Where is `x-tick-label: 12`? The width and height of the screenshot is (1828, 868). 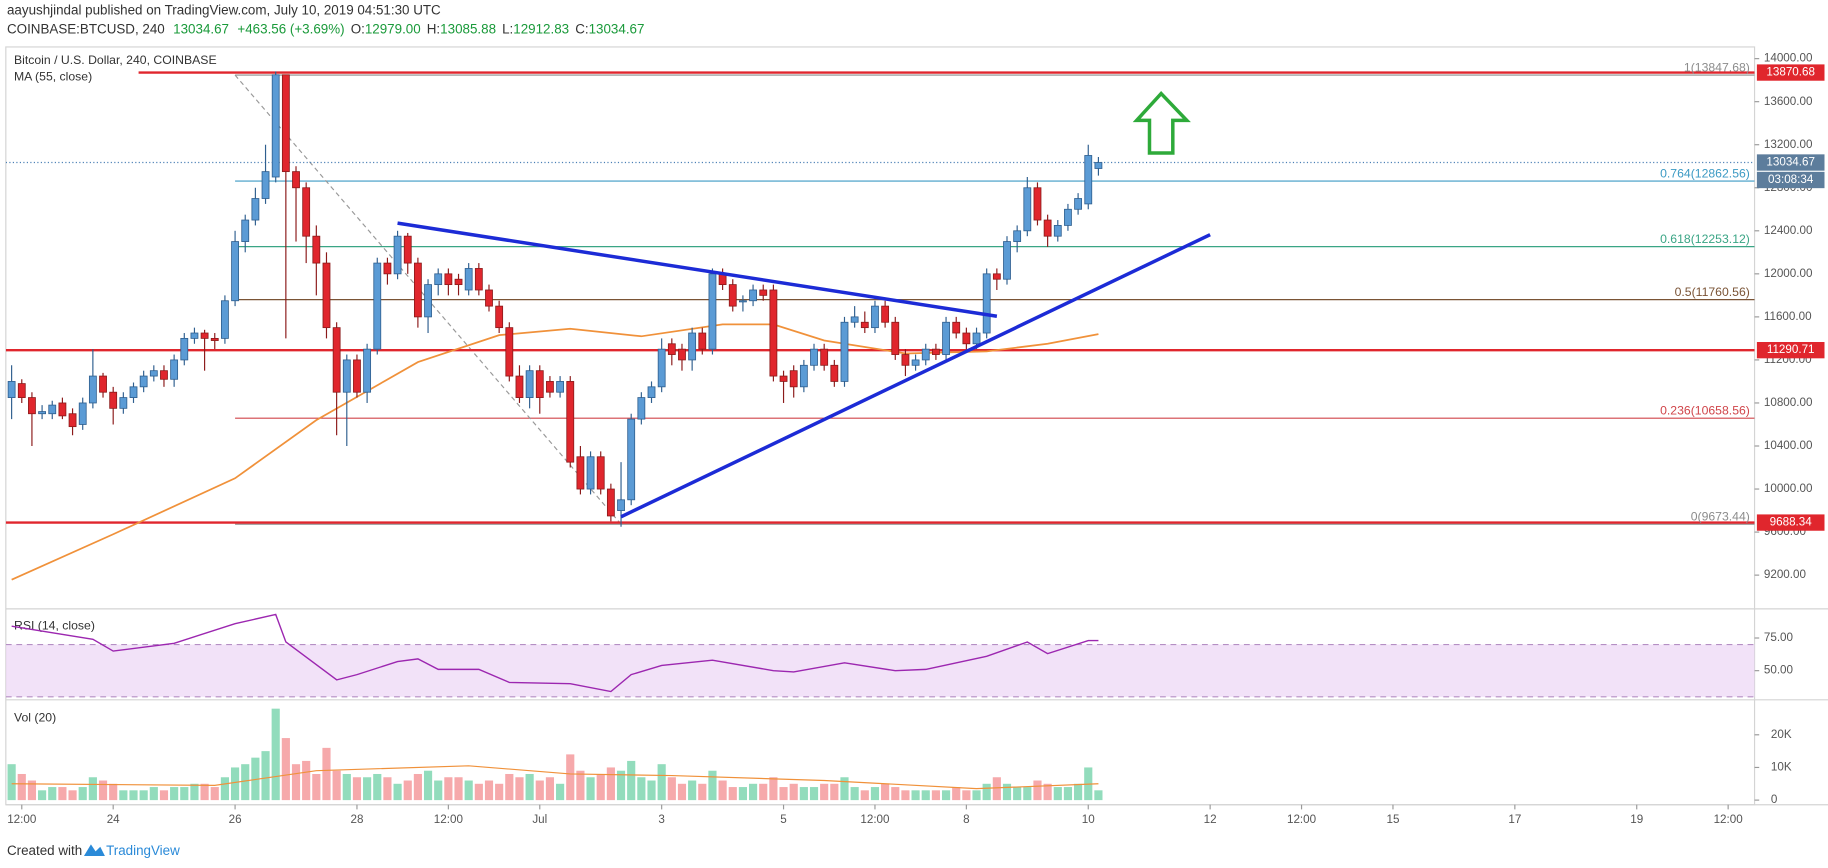
x-tick-label: 12 is located at coordinates (1210, 819).